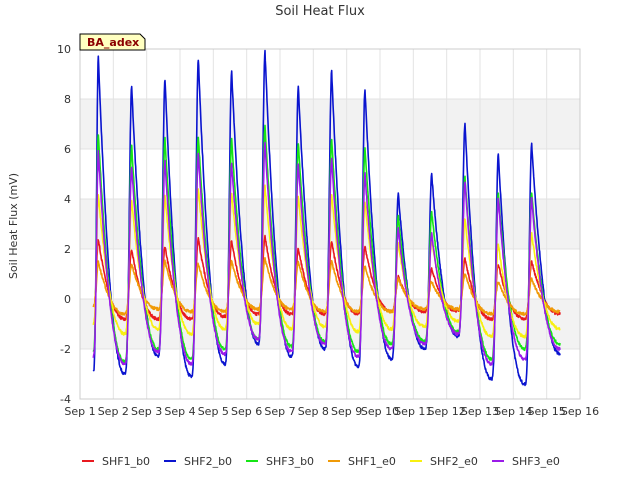  Describe the element at coordinates (454, 461) in the screenshot. I see `legend-label: SHF2_e0` at that location.